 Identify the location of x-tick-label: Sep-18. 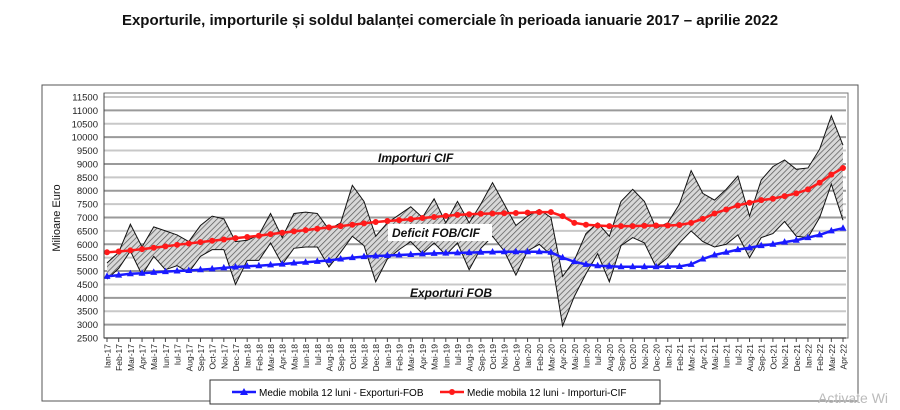
(341, 358).